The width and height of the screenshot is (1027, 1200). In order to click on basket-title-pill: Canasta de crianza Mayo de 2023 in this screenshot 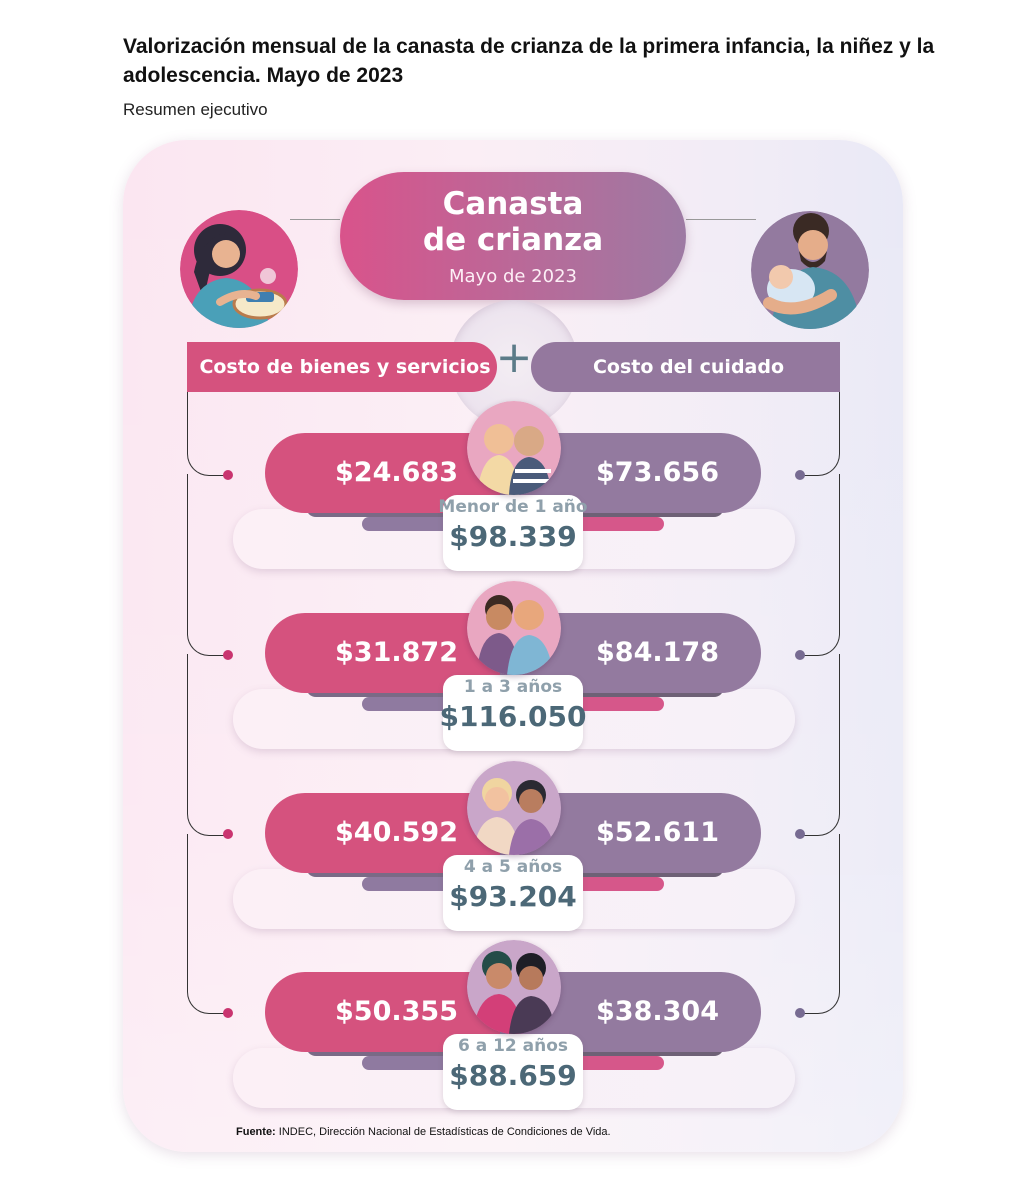, I will do `click(513, 236)`.